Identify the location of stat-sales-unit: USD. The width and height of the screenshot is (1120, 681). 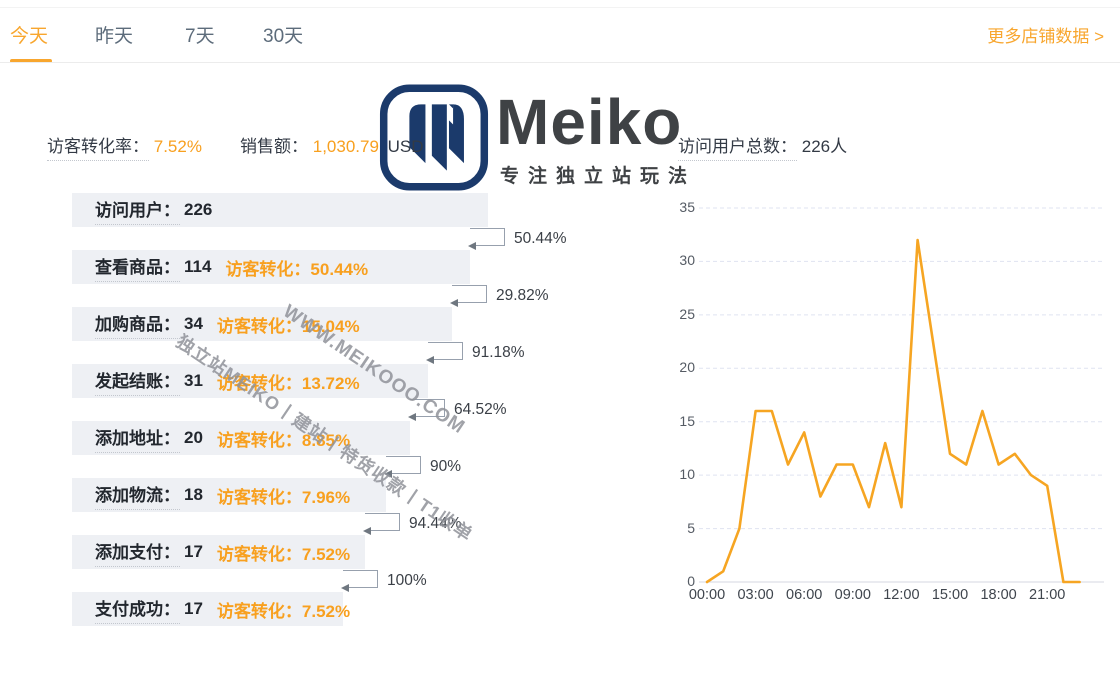
(405, 146).